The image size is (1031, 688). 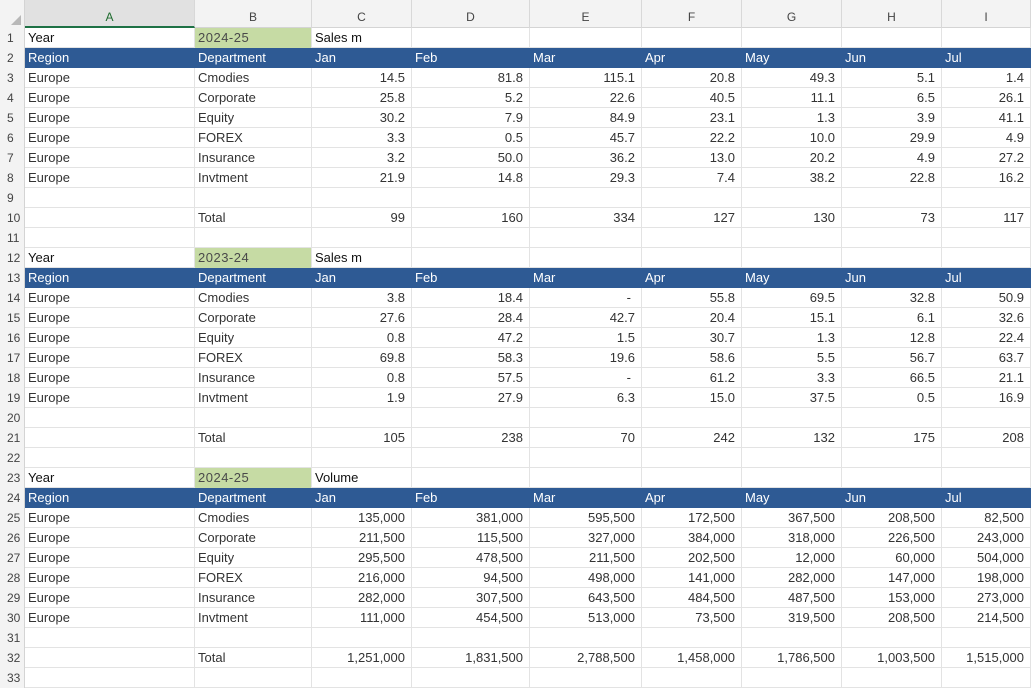 What do you see at coordinates (362, 658) in the screenshot?
I see `total-value-cell: 1,251,000` at bounding box center [362, 658].